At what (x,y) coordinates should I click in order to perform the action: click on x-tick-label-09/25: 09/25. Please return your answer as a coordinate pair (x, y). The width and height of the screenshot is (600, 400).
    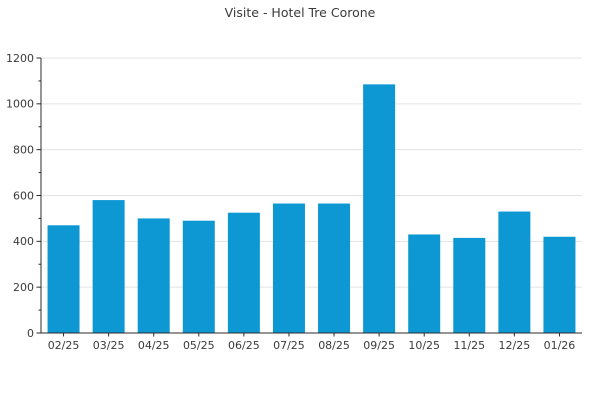
    Looking at the image, I should click on (379, 345).